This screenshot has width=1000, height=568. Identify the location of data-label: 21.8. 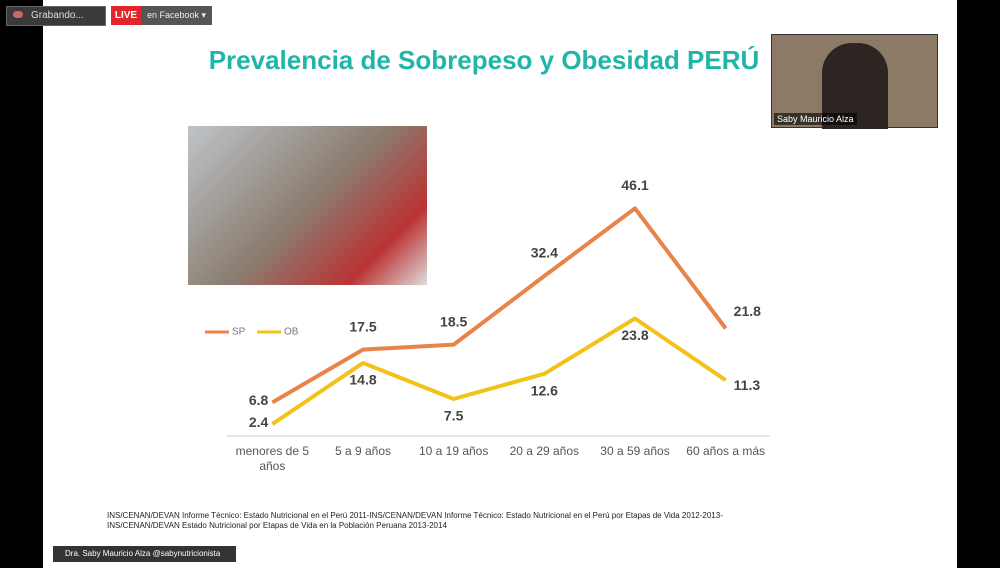
(747, 311).